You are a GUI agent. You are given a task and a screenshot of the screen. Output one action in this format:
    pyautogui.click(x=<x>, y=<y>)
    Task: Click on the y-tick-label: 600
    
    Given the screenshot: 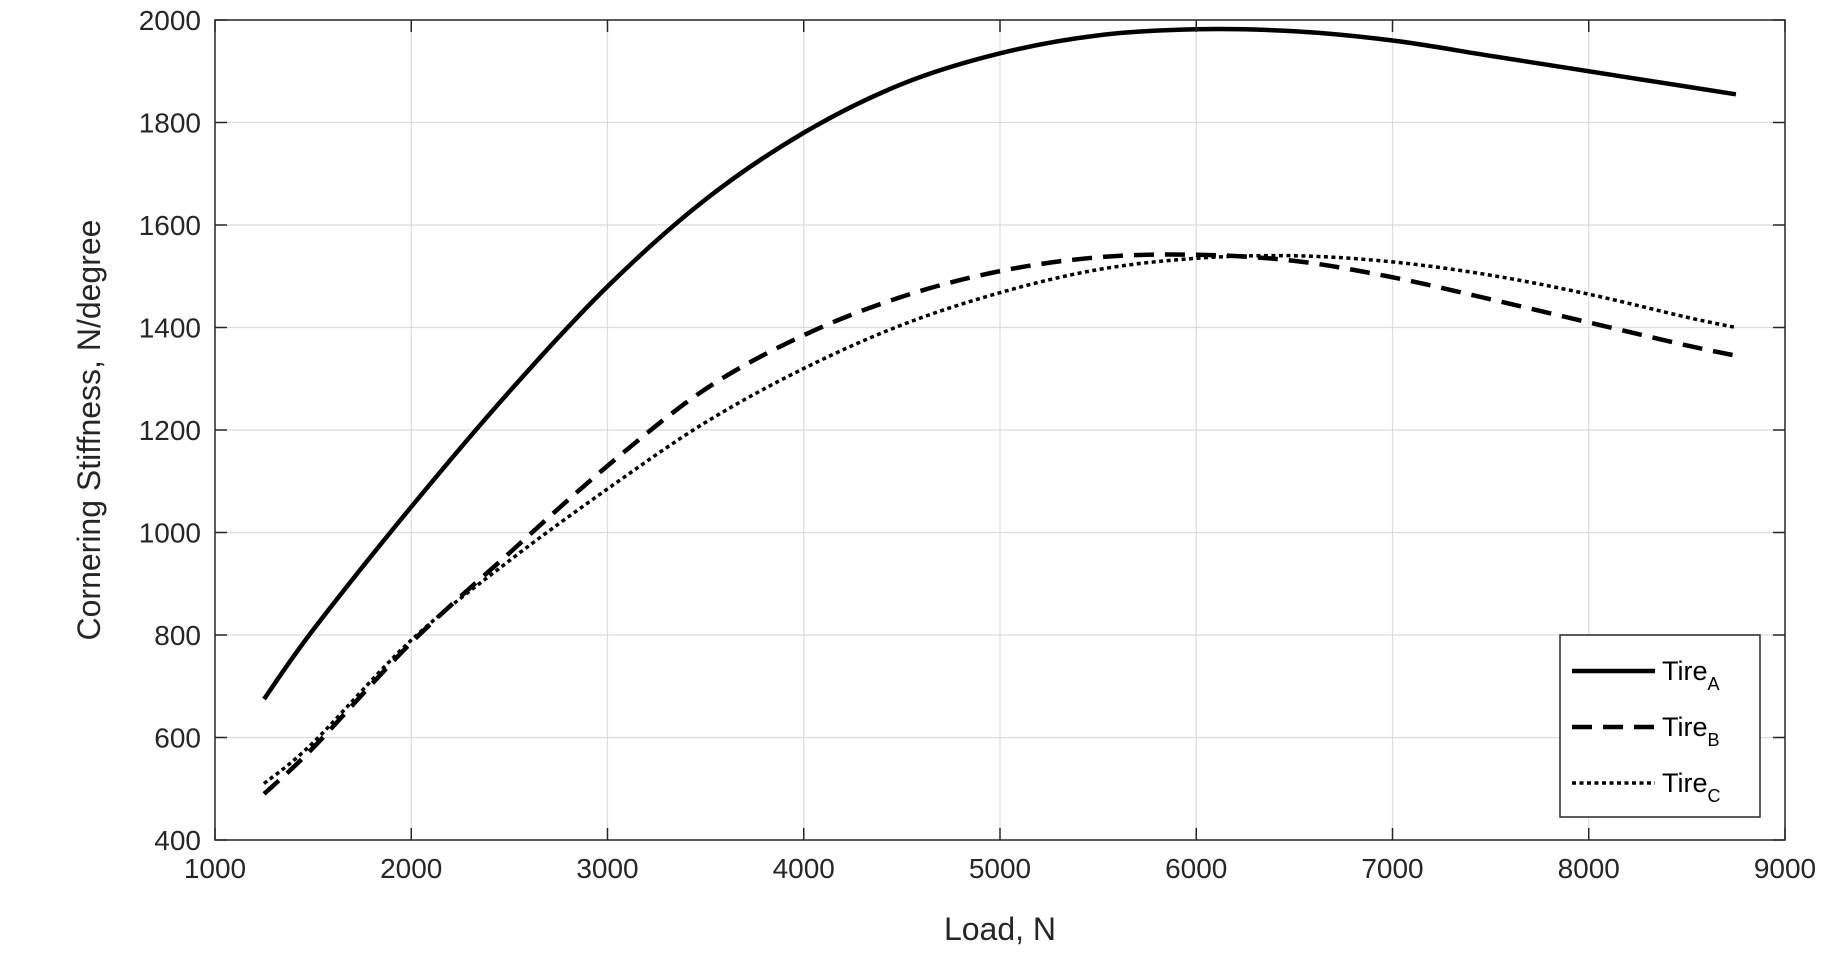 What is the action you would take?
    pyautogui.click(x=177, y=738)
    